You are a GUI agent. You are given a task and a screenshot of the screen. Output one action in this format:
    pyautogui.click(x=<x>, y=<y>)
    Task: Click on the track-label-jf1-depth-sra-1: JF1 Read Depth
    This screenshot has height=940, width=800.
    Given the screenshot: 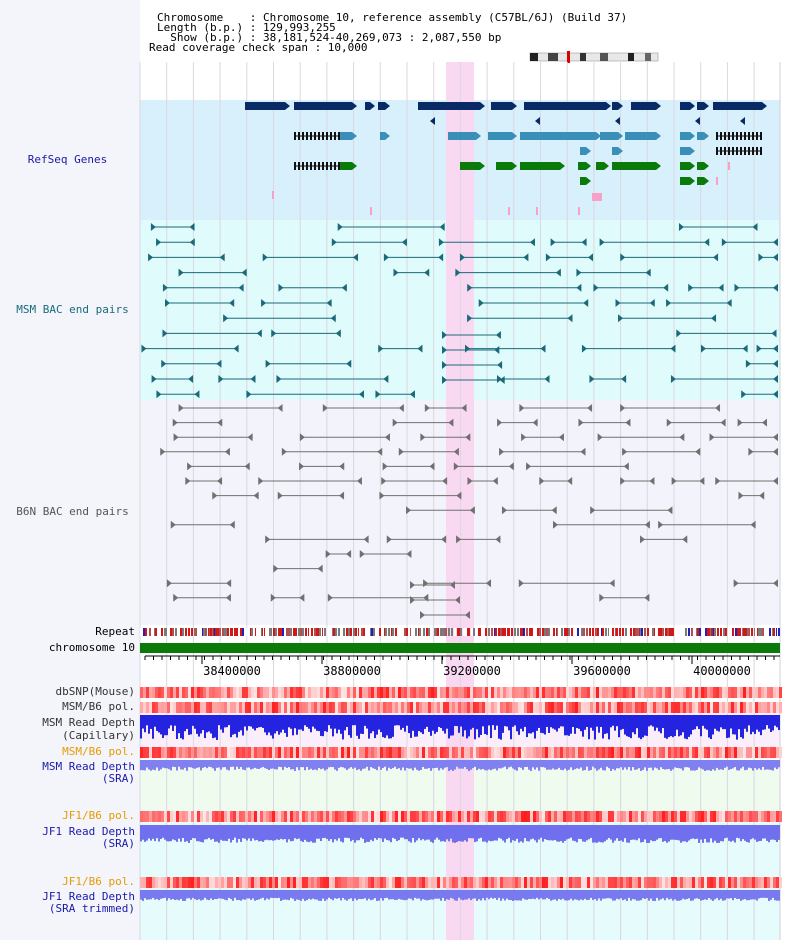 What is the action you would take?
    pyautogui.click(x=88, y=831)
    